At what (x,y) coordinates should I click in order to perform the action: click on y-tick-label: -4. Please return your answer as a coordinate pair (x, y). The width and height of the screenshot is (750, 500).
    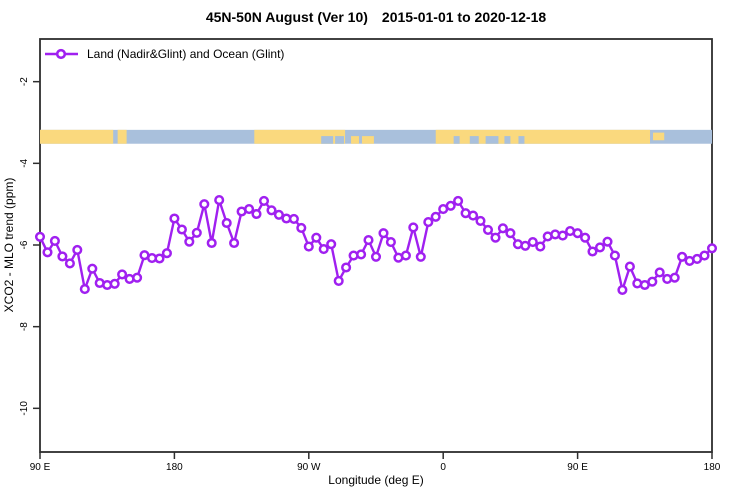
    Looking at the image, I should click on (24, 162).